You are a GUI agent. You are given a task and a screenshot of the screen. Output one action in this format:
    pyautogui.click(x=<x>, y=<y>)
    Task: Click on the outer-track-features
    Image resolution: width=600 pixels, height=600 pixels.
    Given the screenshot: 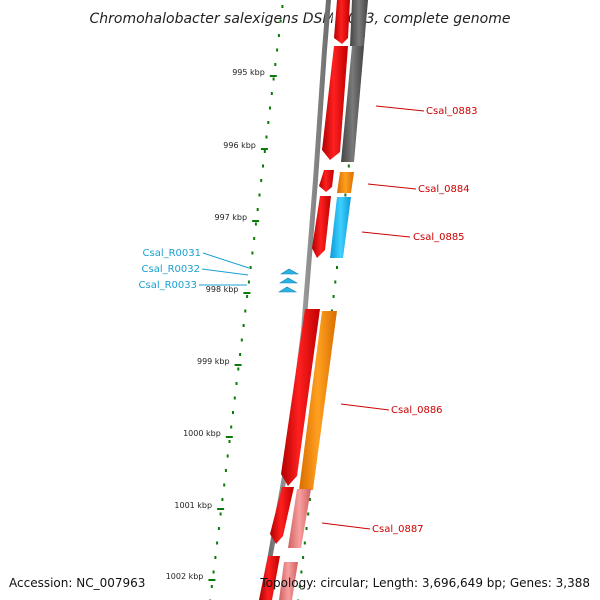 What is the action you would take?
    pyautogui.click(x=323, y=300)
    